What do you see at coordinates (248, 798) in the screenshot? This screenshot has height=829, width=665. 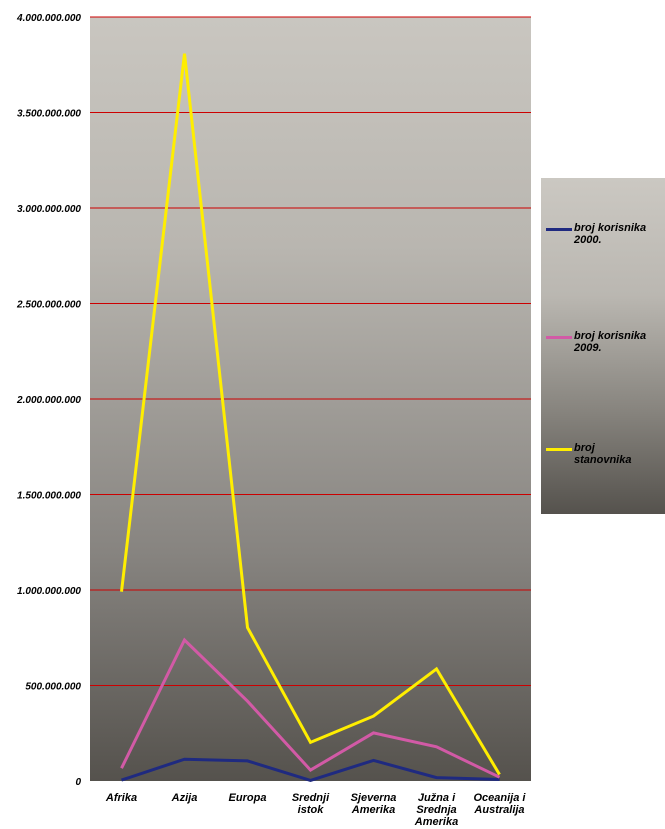 I see `x-tick-label: Europa` at bounding box center [248, 798].